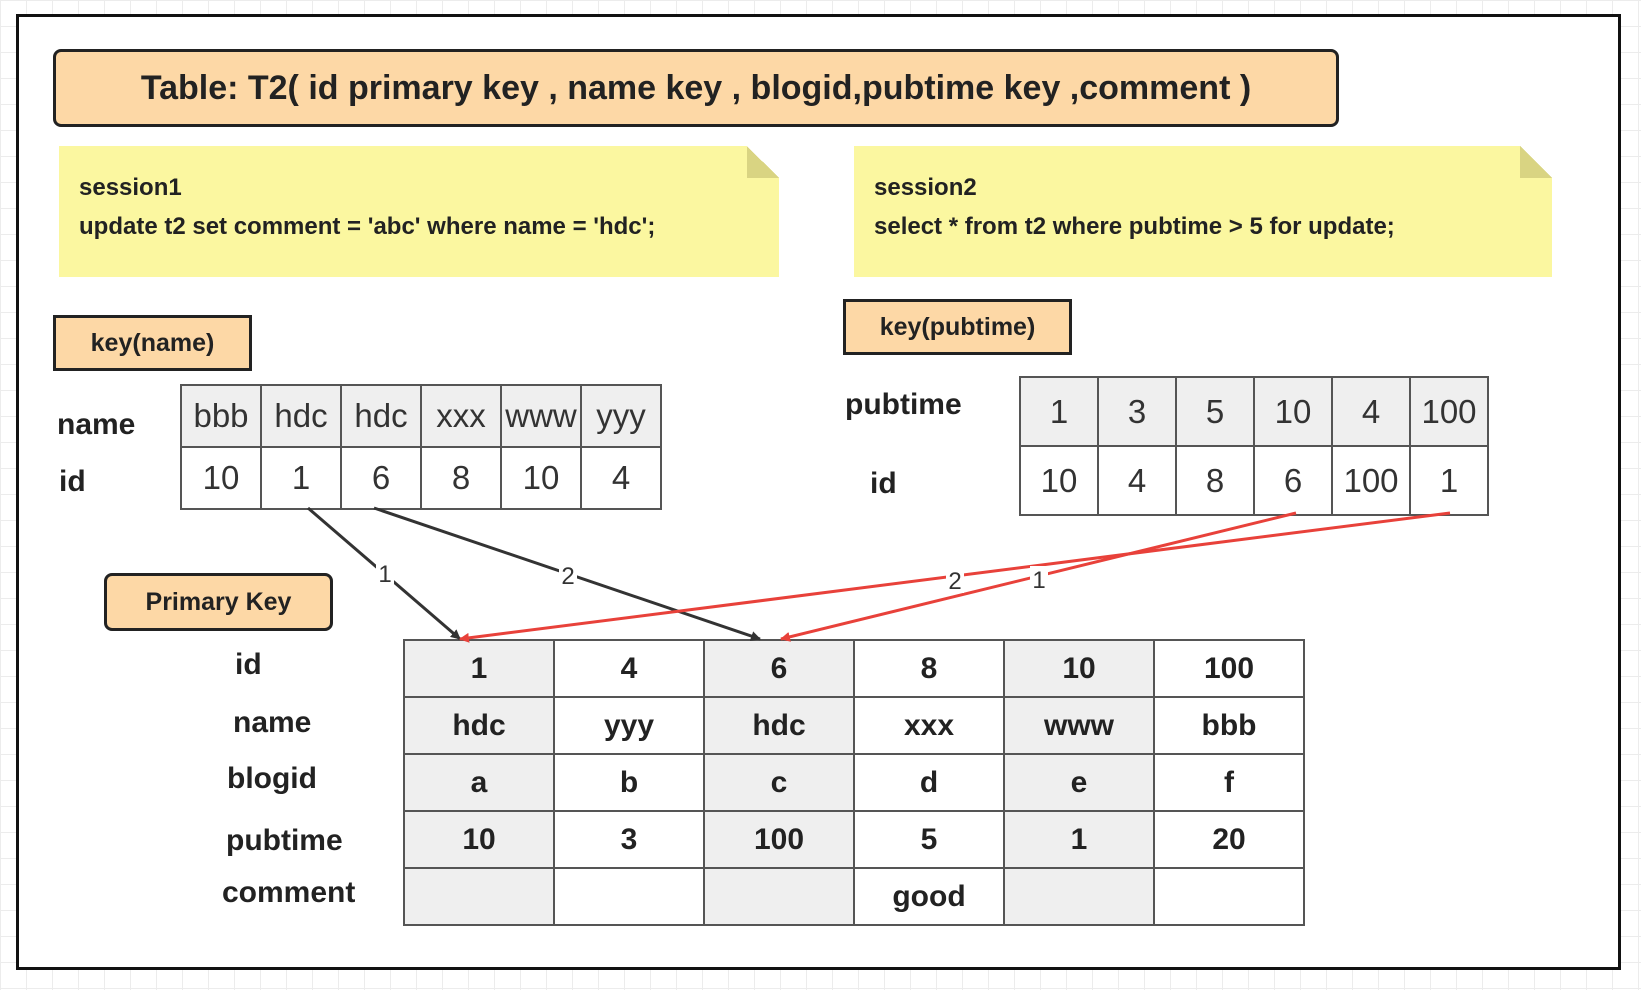 Image resolution: width=1641 pixels, height=990 pixels. I want to click on key-name-label: key(name), so click(152, 343).